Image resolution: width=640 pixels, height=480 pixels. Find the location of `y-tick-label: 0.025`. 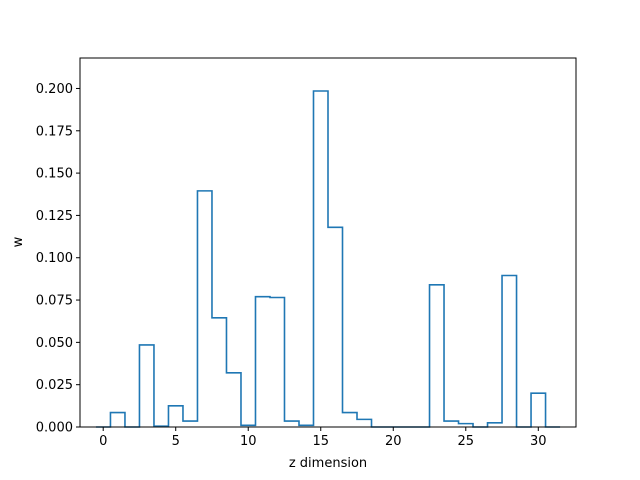

y-tick-label: 0.025 is located at coordinates (54, 385).